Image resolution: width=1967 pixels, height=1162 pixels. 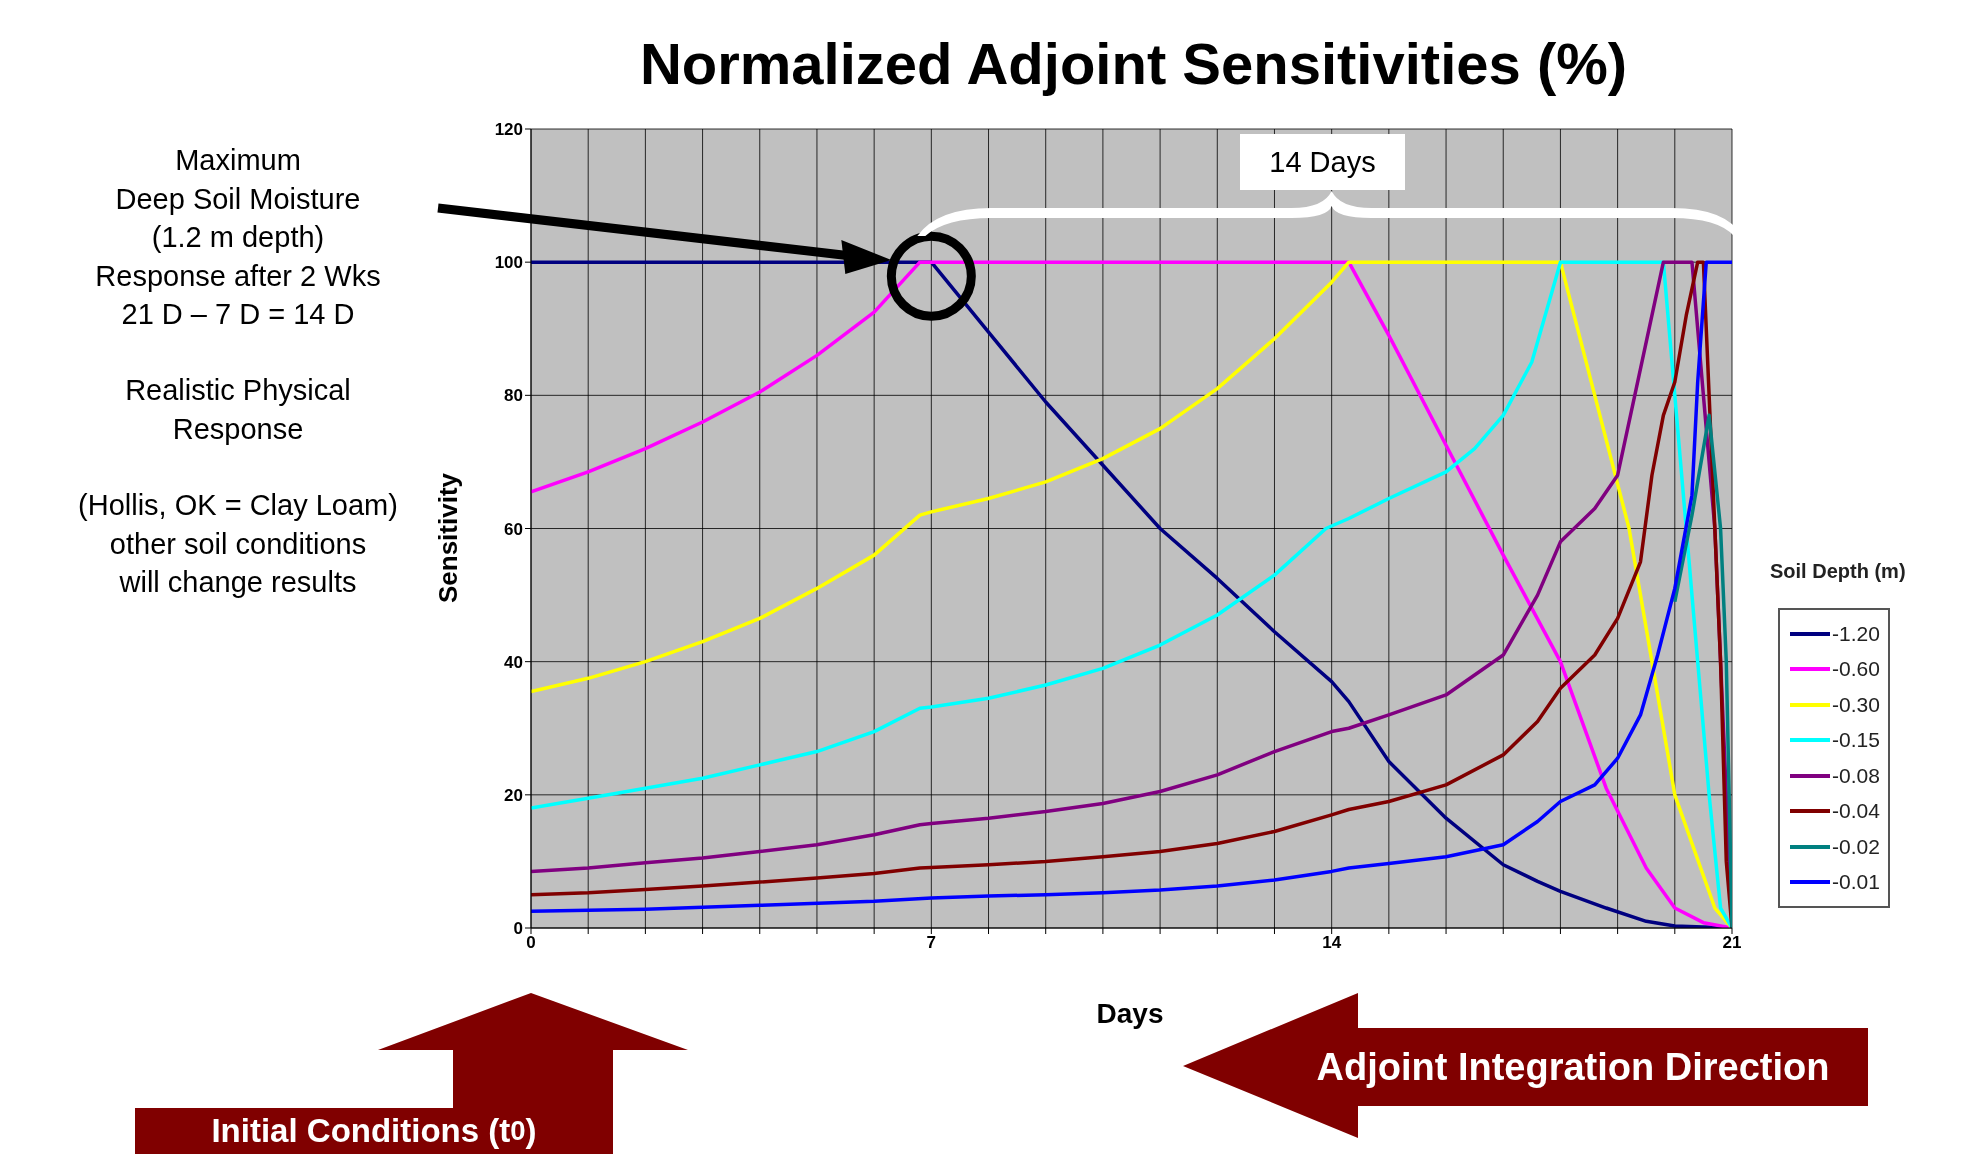 What do you see at coordinates (531, 943) in the screenshot?
I see `x-tick-label: 0` at bounding box center [531, 943].